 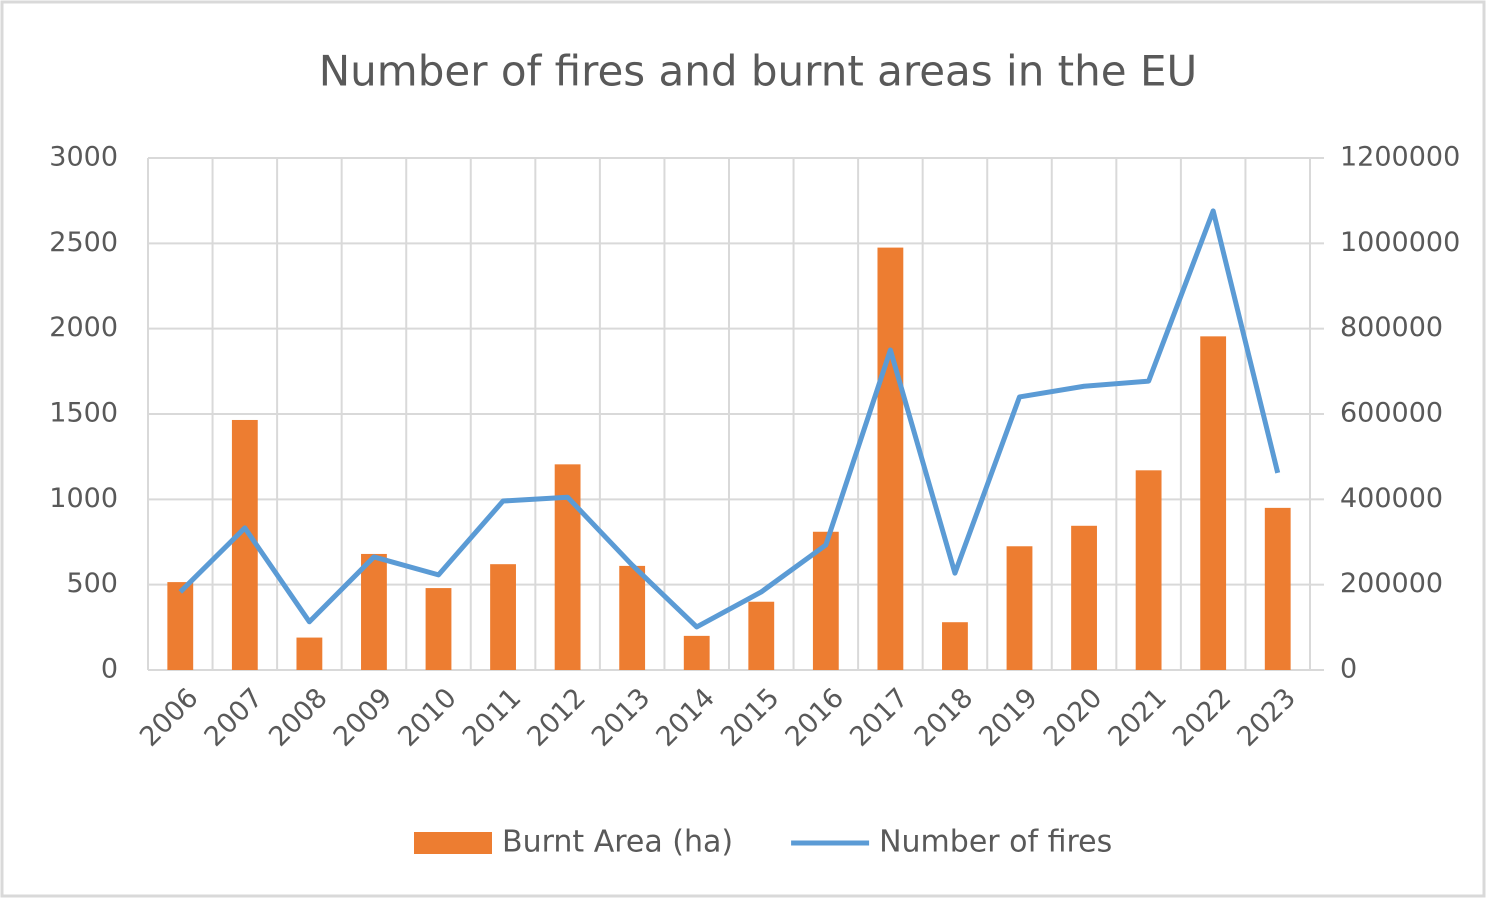 What do you see at coordinates (1391, 327) in the screenshot?
I see `y2-tick-label: 800000` at bounding box center [1391, 327].